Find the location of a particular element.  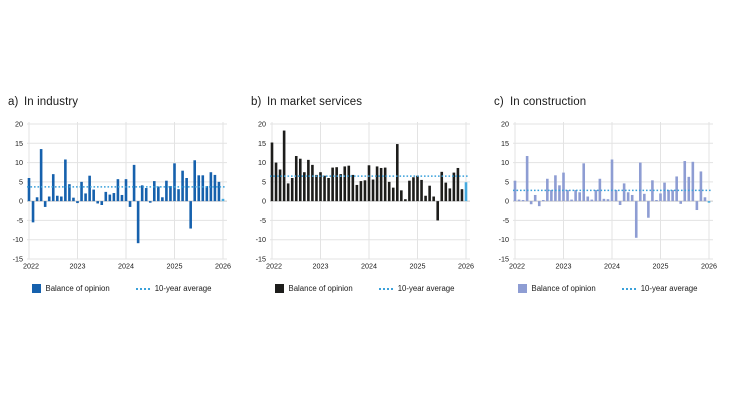

panel-letter: b) is located at coordinates (256, 102).